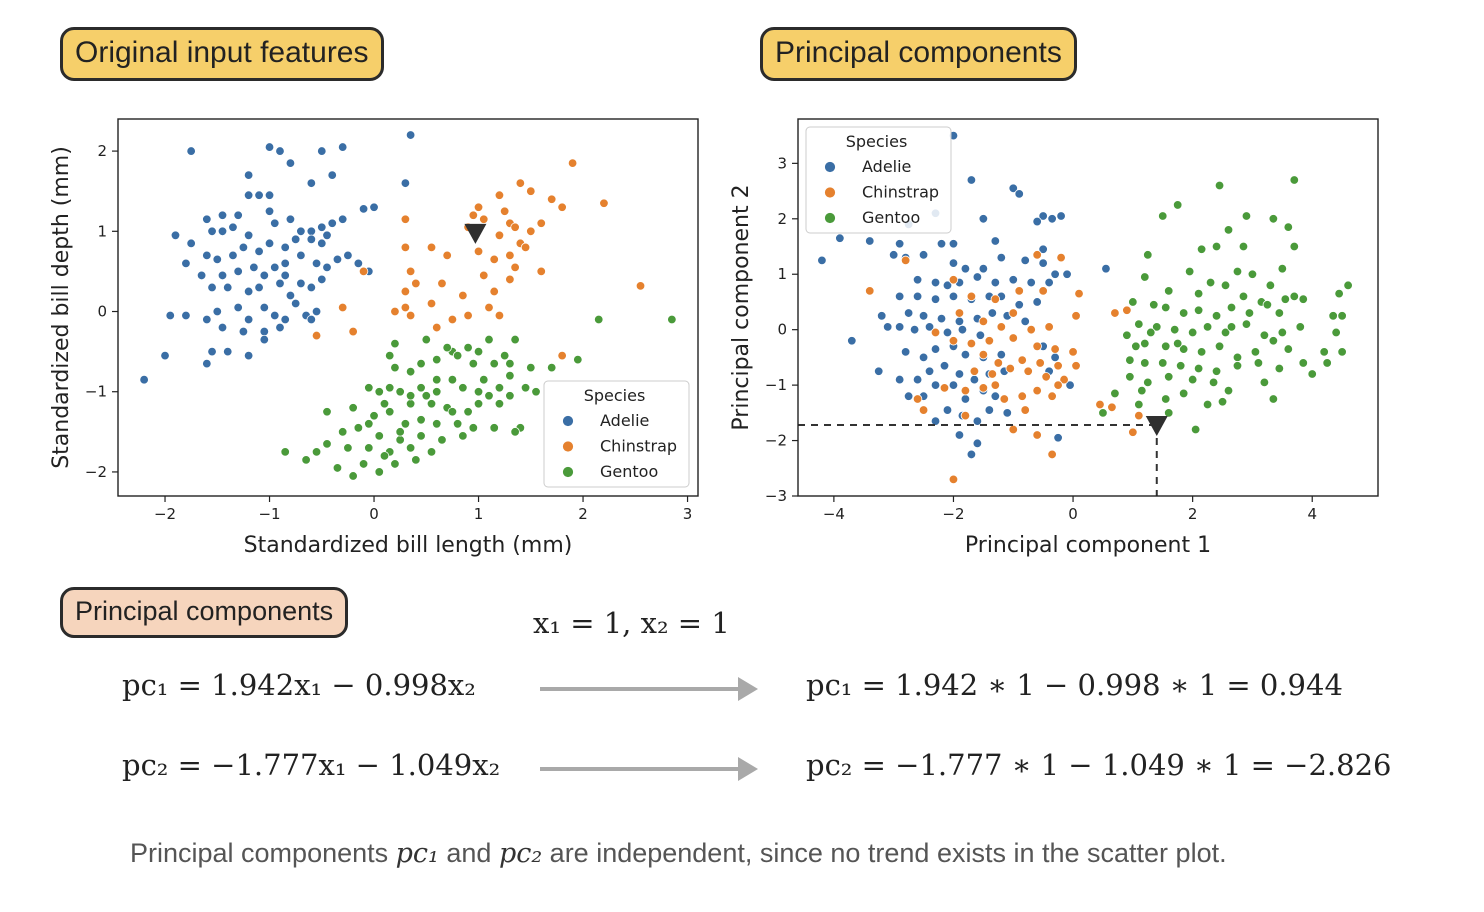  Describe the element at coordinates (568, 446) in the screenshot. I see `legend-swatch-chinstrap` at that location.